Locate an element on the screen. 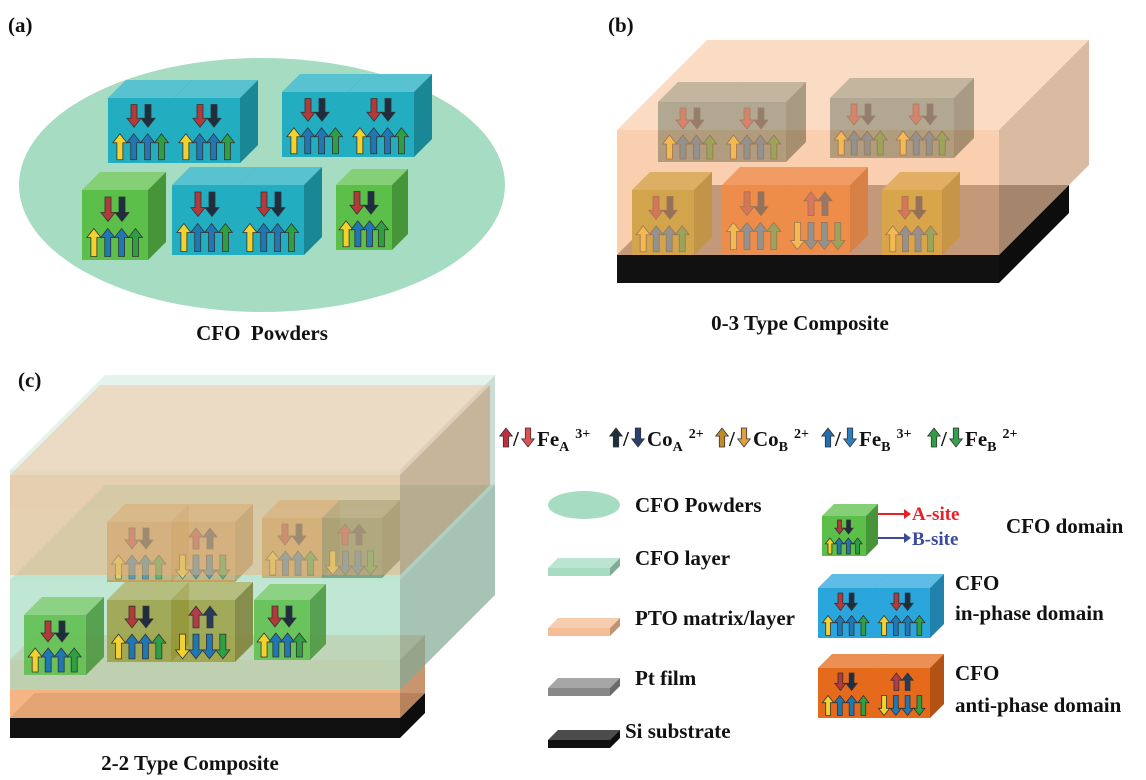  a-site-label: A-site is located at coordinates (935, 514).